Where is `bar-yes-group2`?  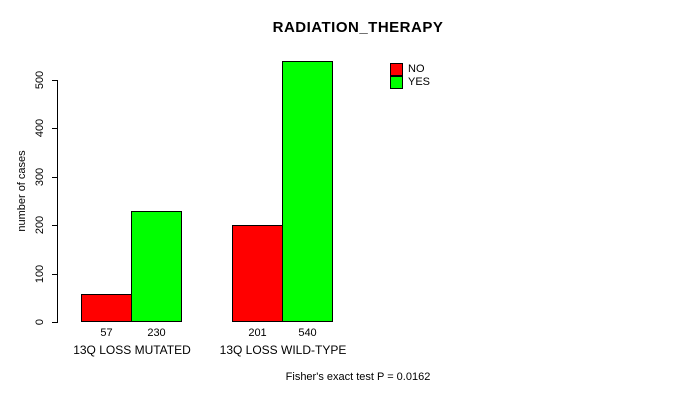 bar-yes-group2 is located at coordinates (307, 191).